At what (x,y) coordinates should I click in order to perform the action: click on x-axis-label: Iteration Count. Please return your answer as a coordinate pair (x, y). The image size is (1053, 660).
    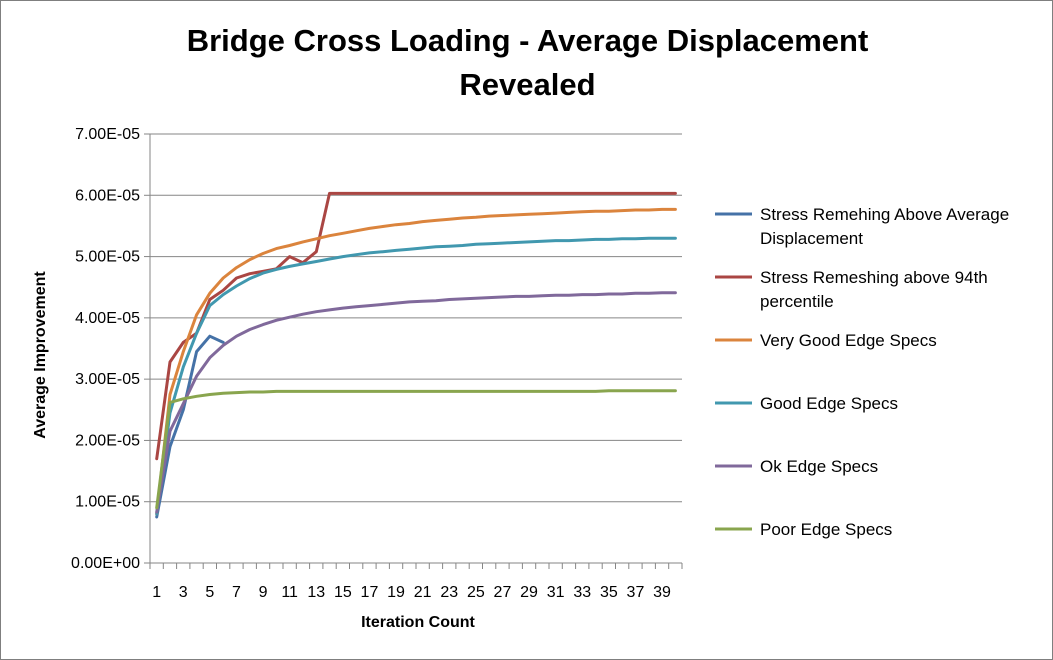
    Looking at the image, I should click on (418, 622).